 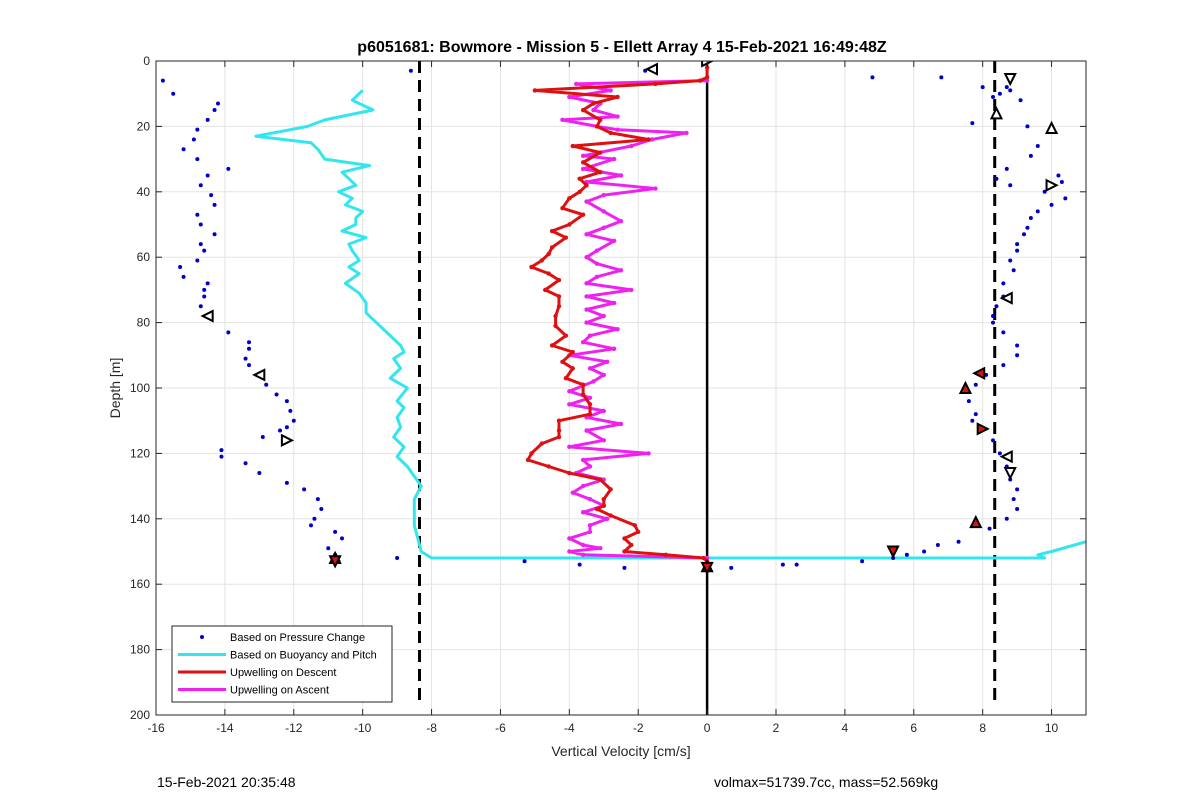 What do you see at coordinates (845, 728) in the screenshot?
I see `x-tick-label: 4` at bounding box center [845, 728].